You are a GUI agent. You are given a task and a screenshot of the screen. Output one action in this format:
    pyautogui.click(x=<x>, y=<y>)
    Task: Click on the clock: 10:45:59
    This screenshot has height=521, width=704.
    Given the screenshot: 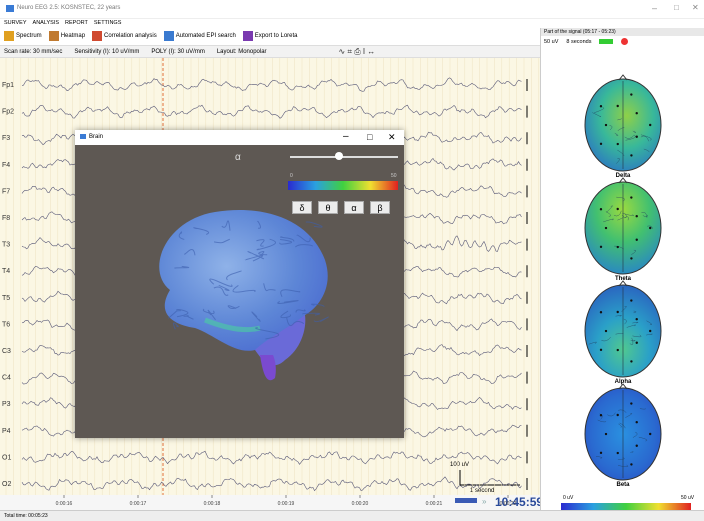 What is the action you would take?
    pyautogui.click(x=517, y=502)
    